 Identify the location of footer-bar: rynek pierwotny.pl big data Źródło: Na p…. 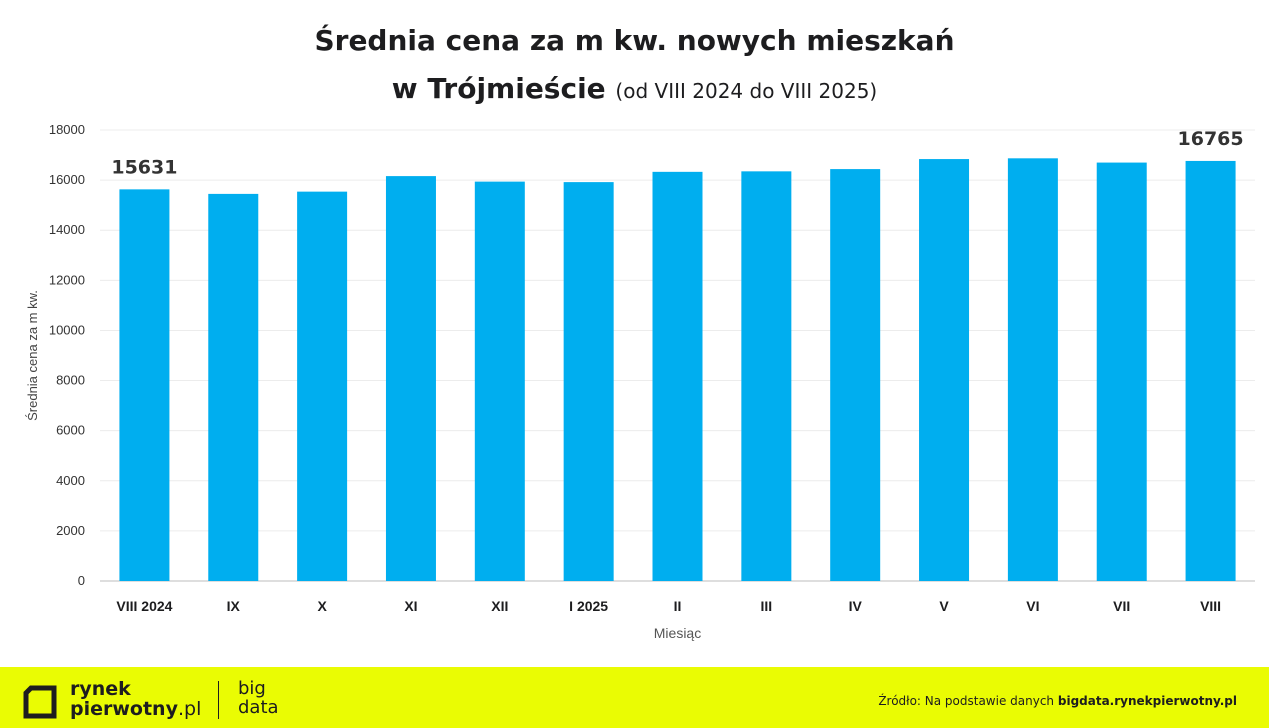
(634, 697).